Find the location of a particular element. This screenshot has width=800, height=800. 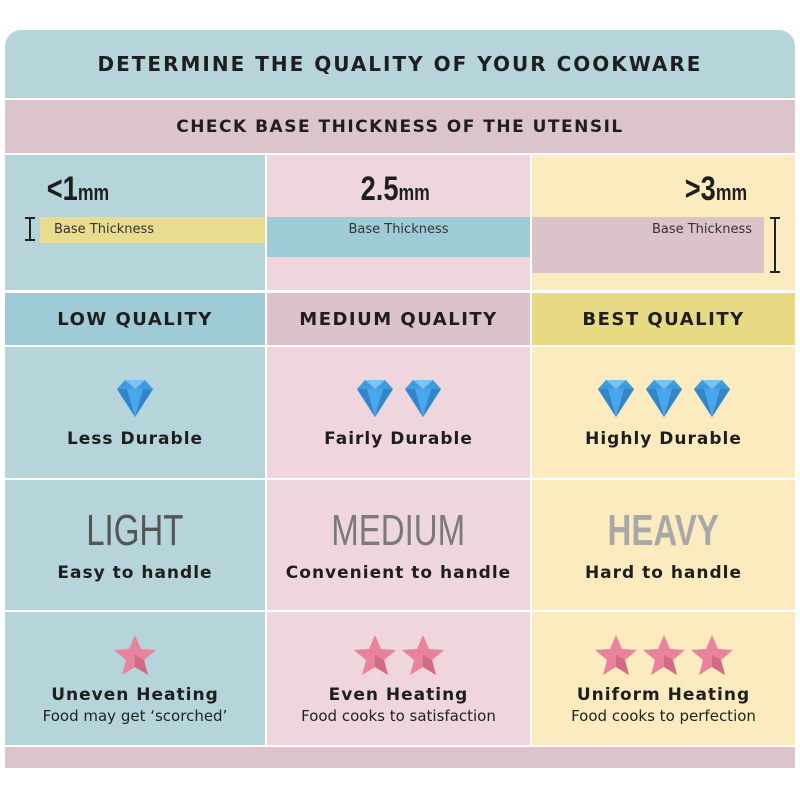

weight-cell: HEAVY Hard to handle is located at coordinates (663, 545).